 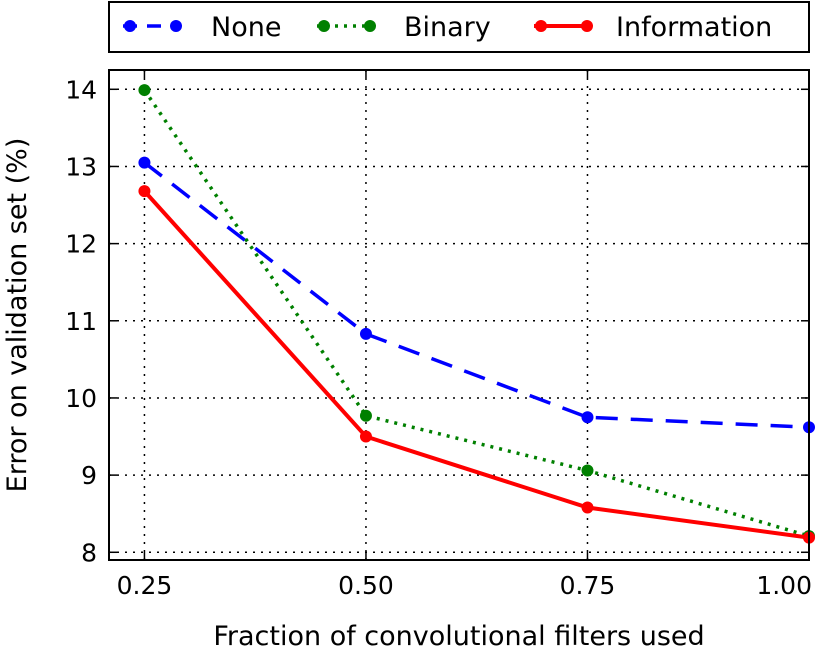 I want to click on legend: None Binary Information, so click(x=459, y=27).